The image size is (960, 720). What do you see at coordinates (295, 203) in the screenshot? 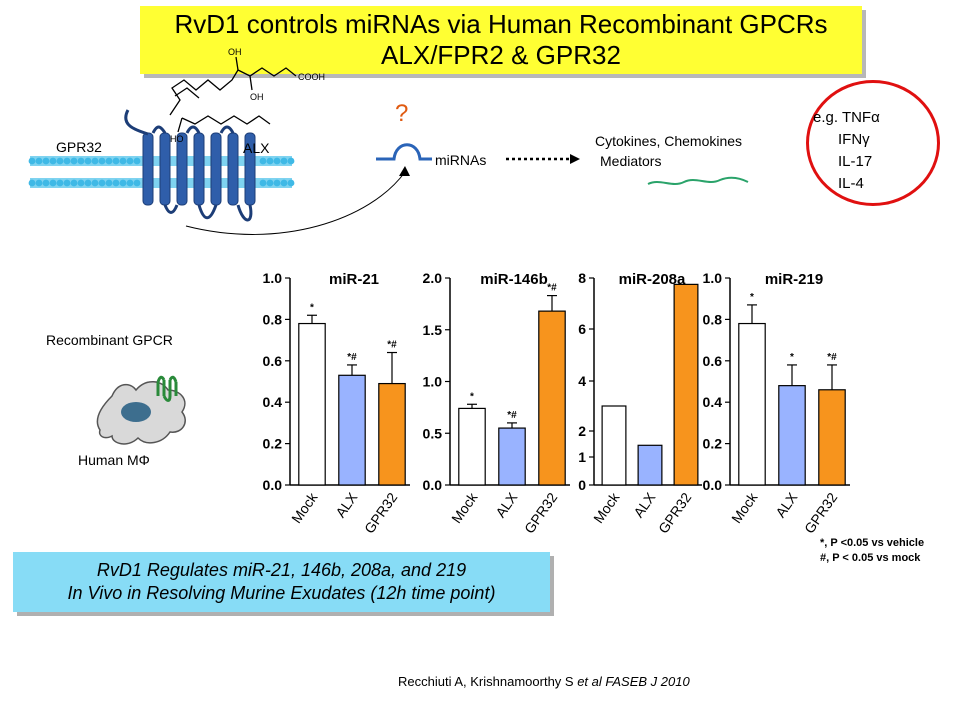
I see `curved-arrow` at bounding box center [295, 203].